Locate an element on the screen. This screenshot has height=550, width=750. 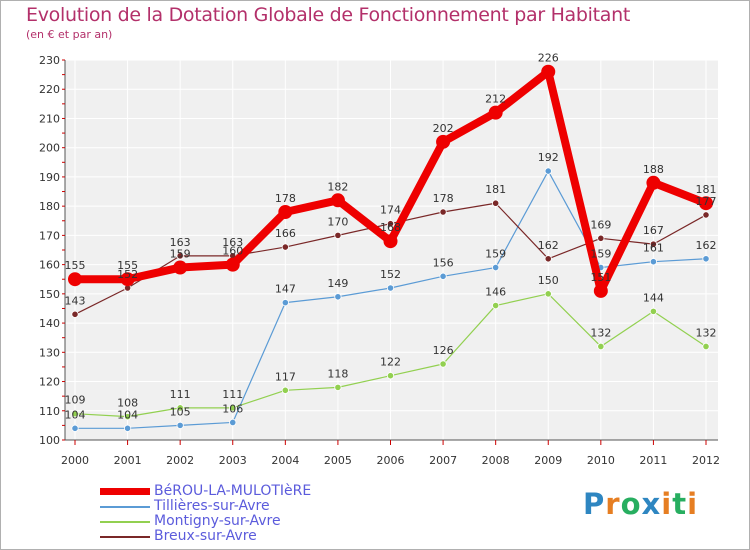
logo-letter: P is located at coordinates (594, 504).